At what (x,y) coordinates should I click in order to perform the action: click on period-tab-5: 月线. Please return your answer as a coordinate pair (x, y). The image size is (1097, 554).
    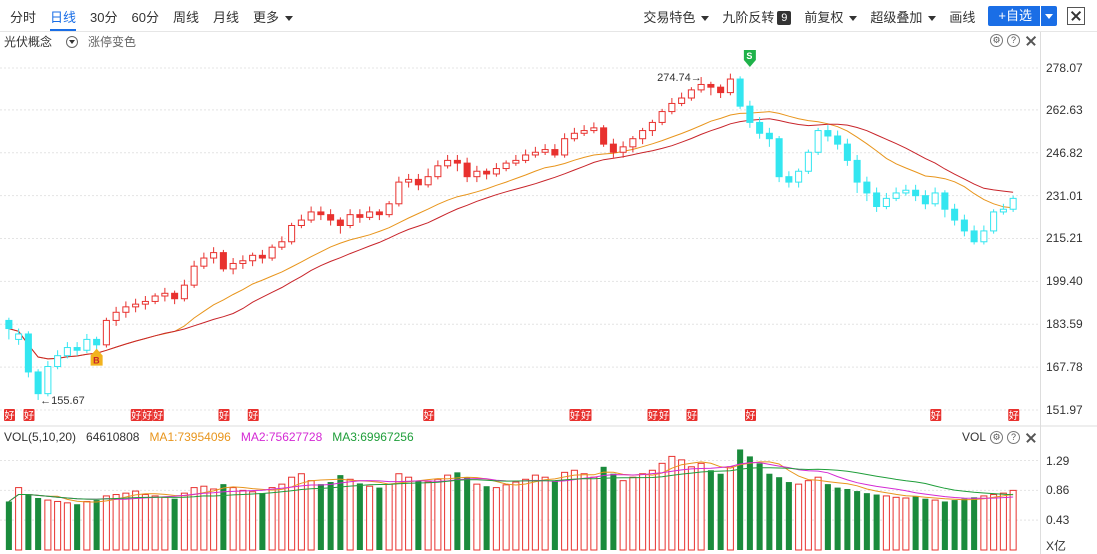
    Looking at the image, I should click on (225, 17).